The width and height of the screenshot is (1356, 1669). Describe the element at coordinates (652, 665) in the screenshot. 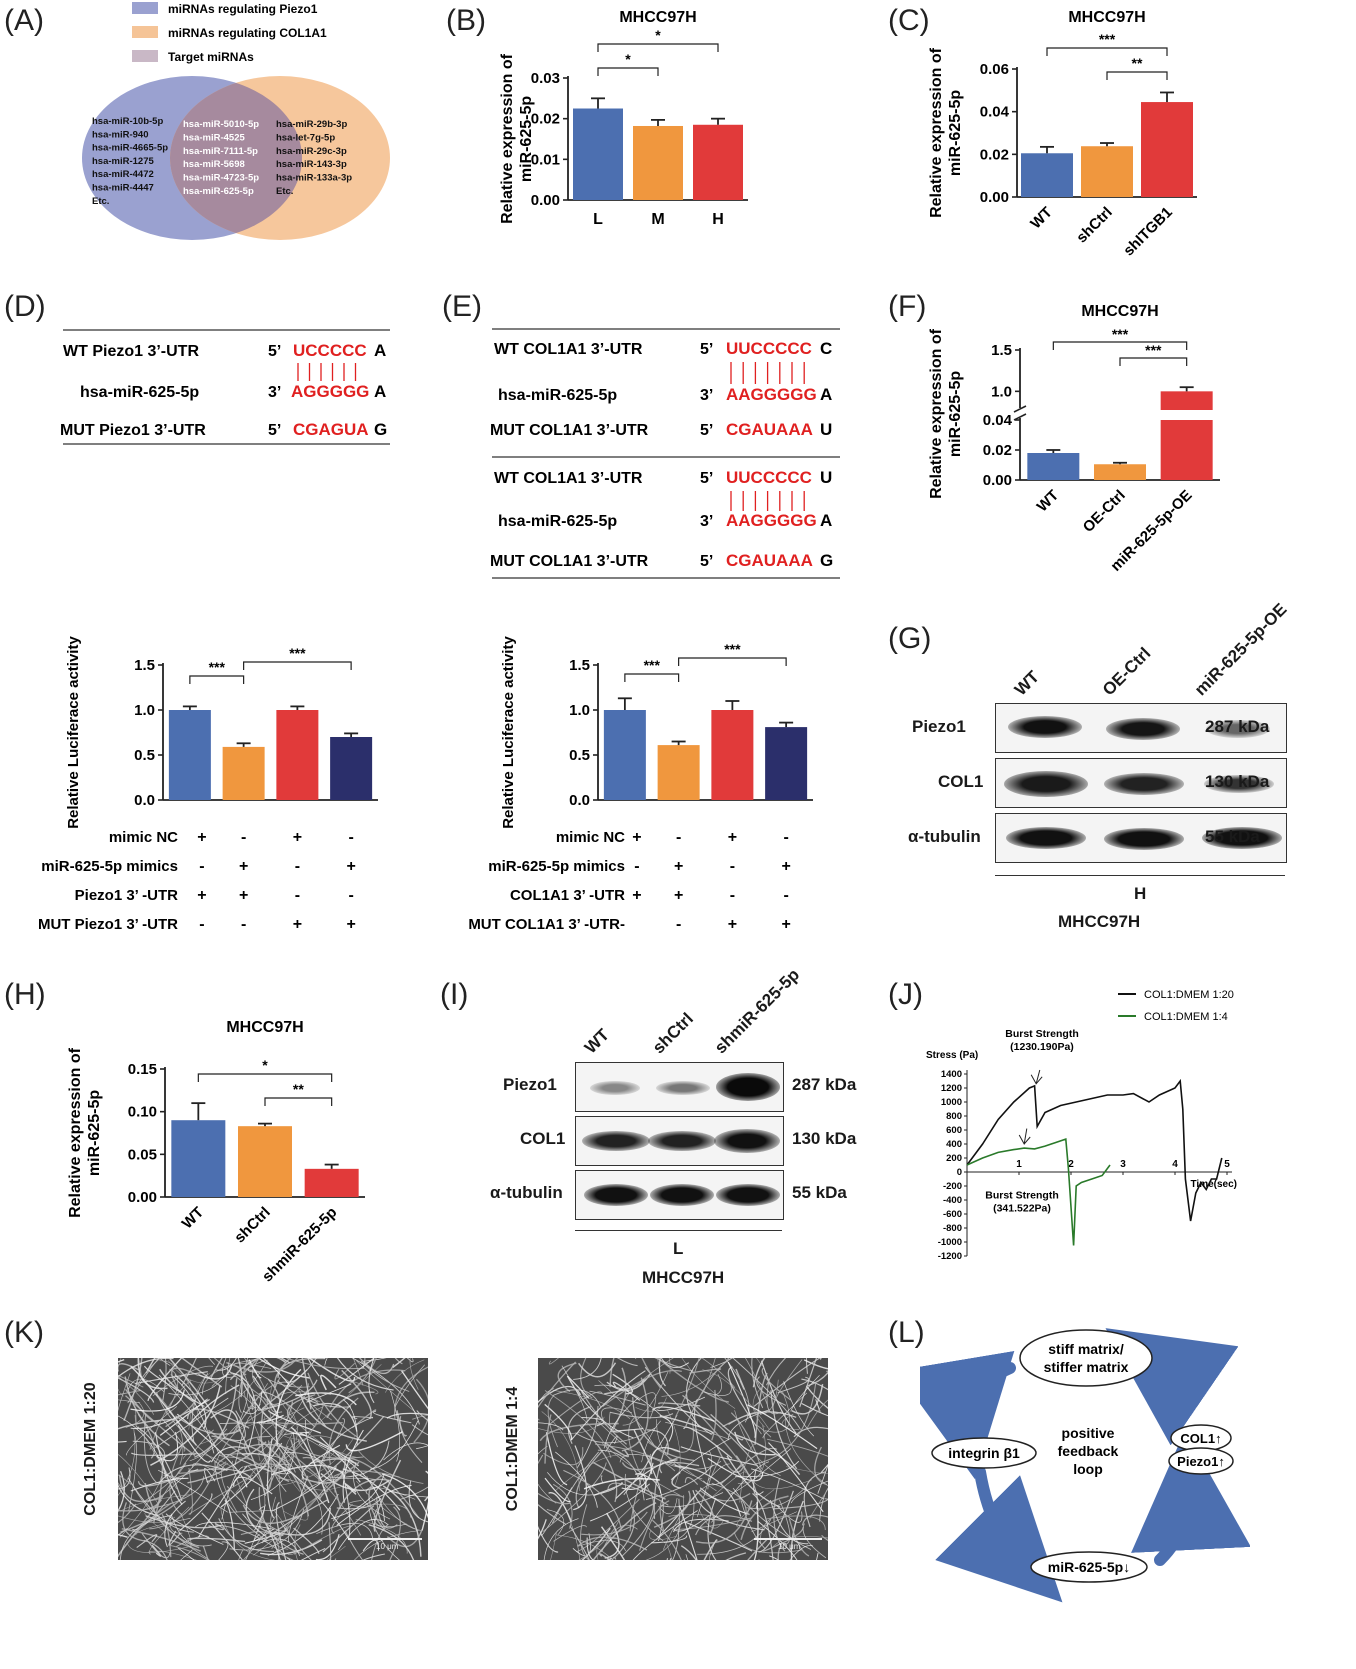

I see `chartE2-sig-label-0: ***` at that location.